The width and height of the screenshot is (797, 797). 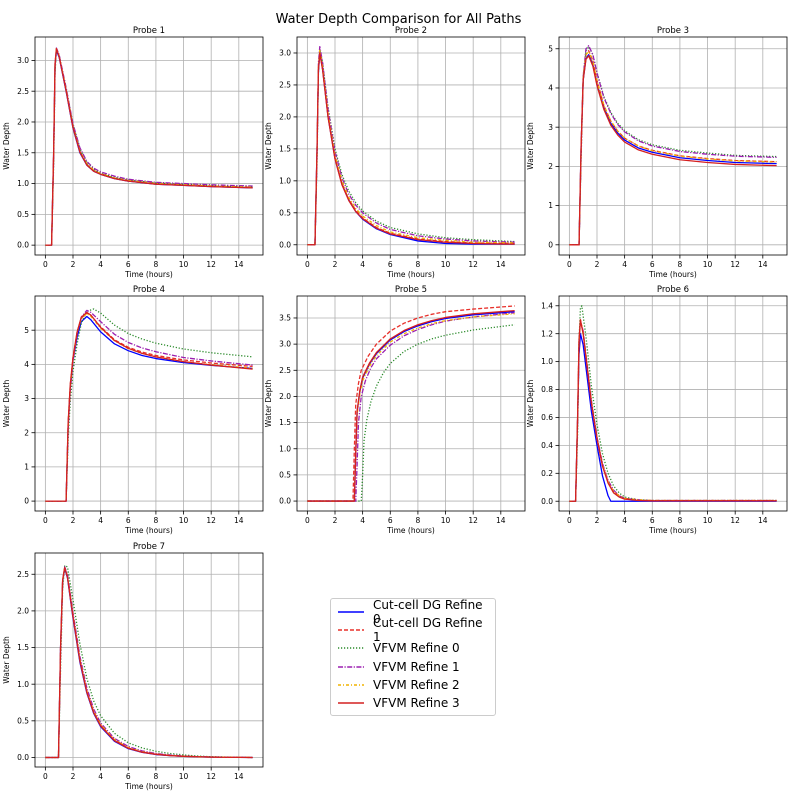 I want to click on legend-entry: VFVM Refine 2, so click(x=413, y=685).